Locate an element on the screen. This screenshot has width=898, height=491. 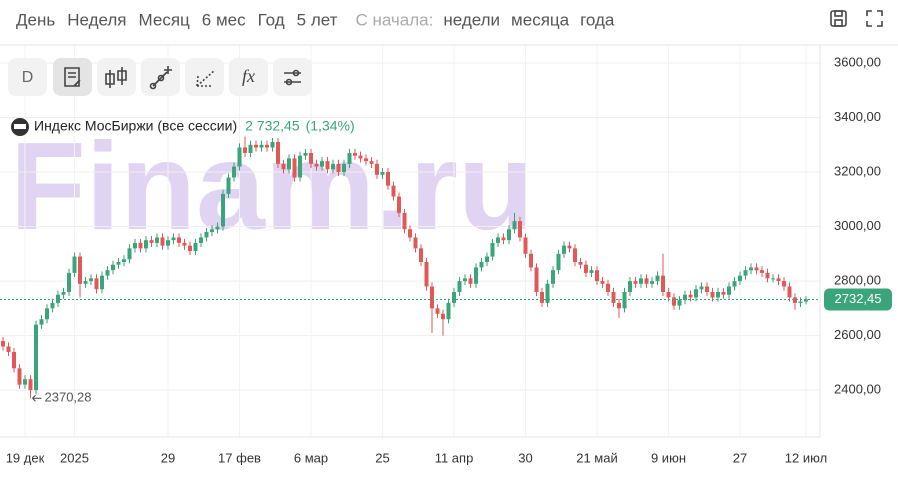
x-tick-label: 25 is located at coordinates (382, 457).